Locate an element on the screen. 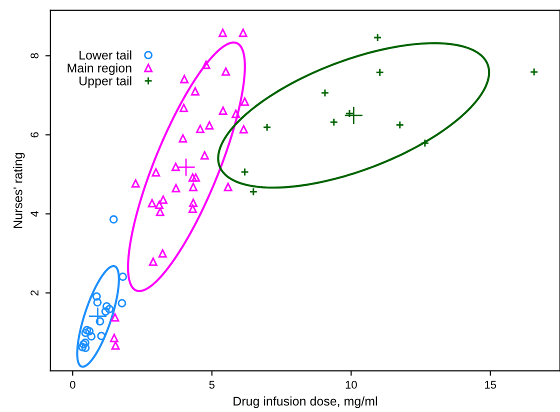 Image resolution: width=560 pixels, height=412 pixels. x-tick-label: 0 is located at coordinates (73, 384).